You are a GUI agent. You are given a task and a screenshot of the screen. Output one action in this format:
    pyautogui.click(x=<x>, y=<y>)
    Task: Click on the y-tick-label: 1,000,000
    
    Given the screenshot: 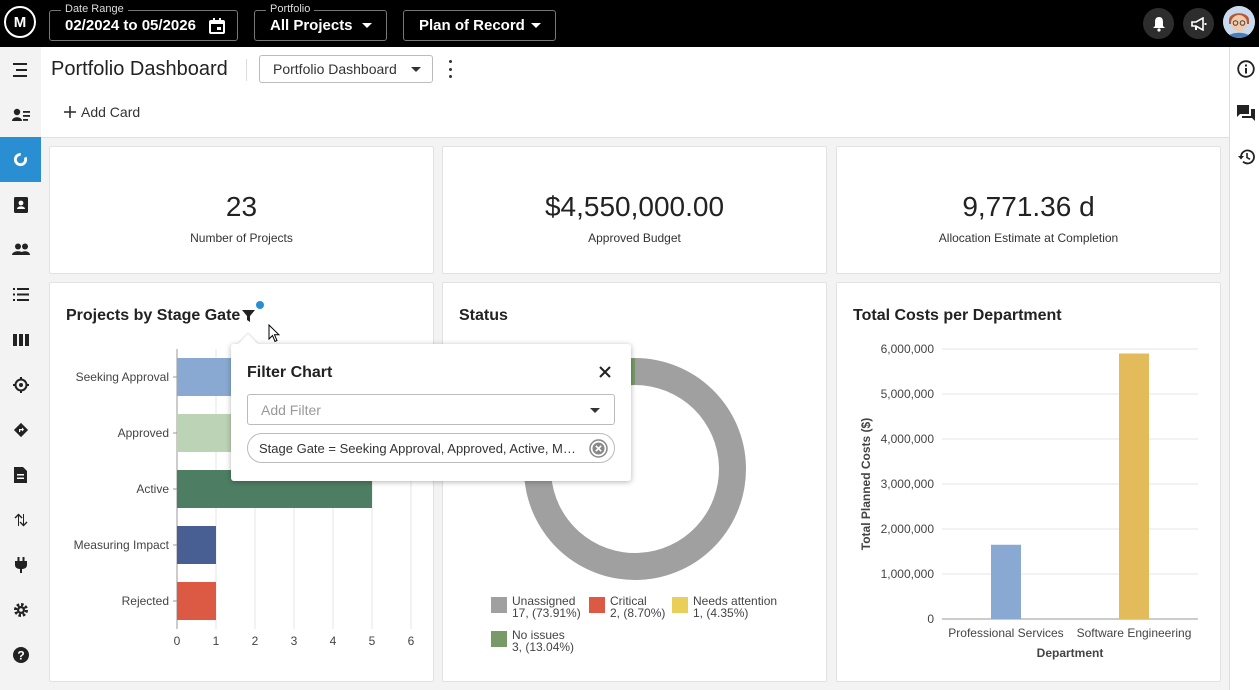 What is the action you would take?
    pyautogui.click(x=908, y=574)
    